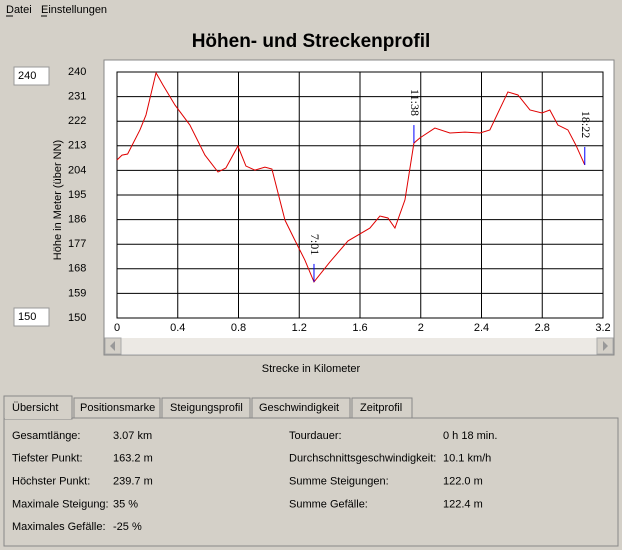 This screenshot has width=622, height=550. Describe the element at coordinates (59, 527) in the screenshot. I see `summary-label: Maximales Gefälle:` at that location.